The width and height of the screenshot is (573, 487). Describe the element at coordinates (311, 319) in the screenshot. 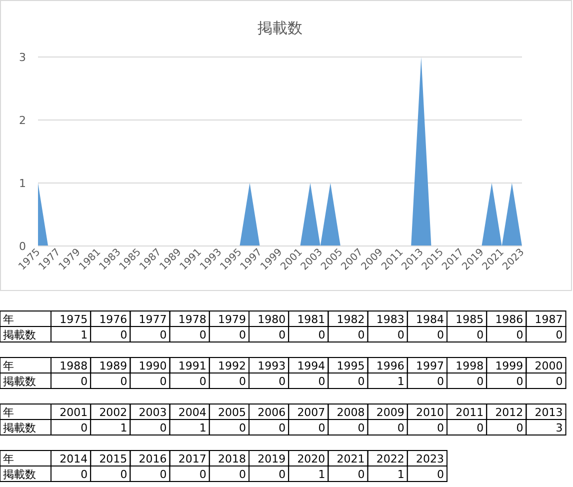

I see `x-tick-label: 1981` at that location.